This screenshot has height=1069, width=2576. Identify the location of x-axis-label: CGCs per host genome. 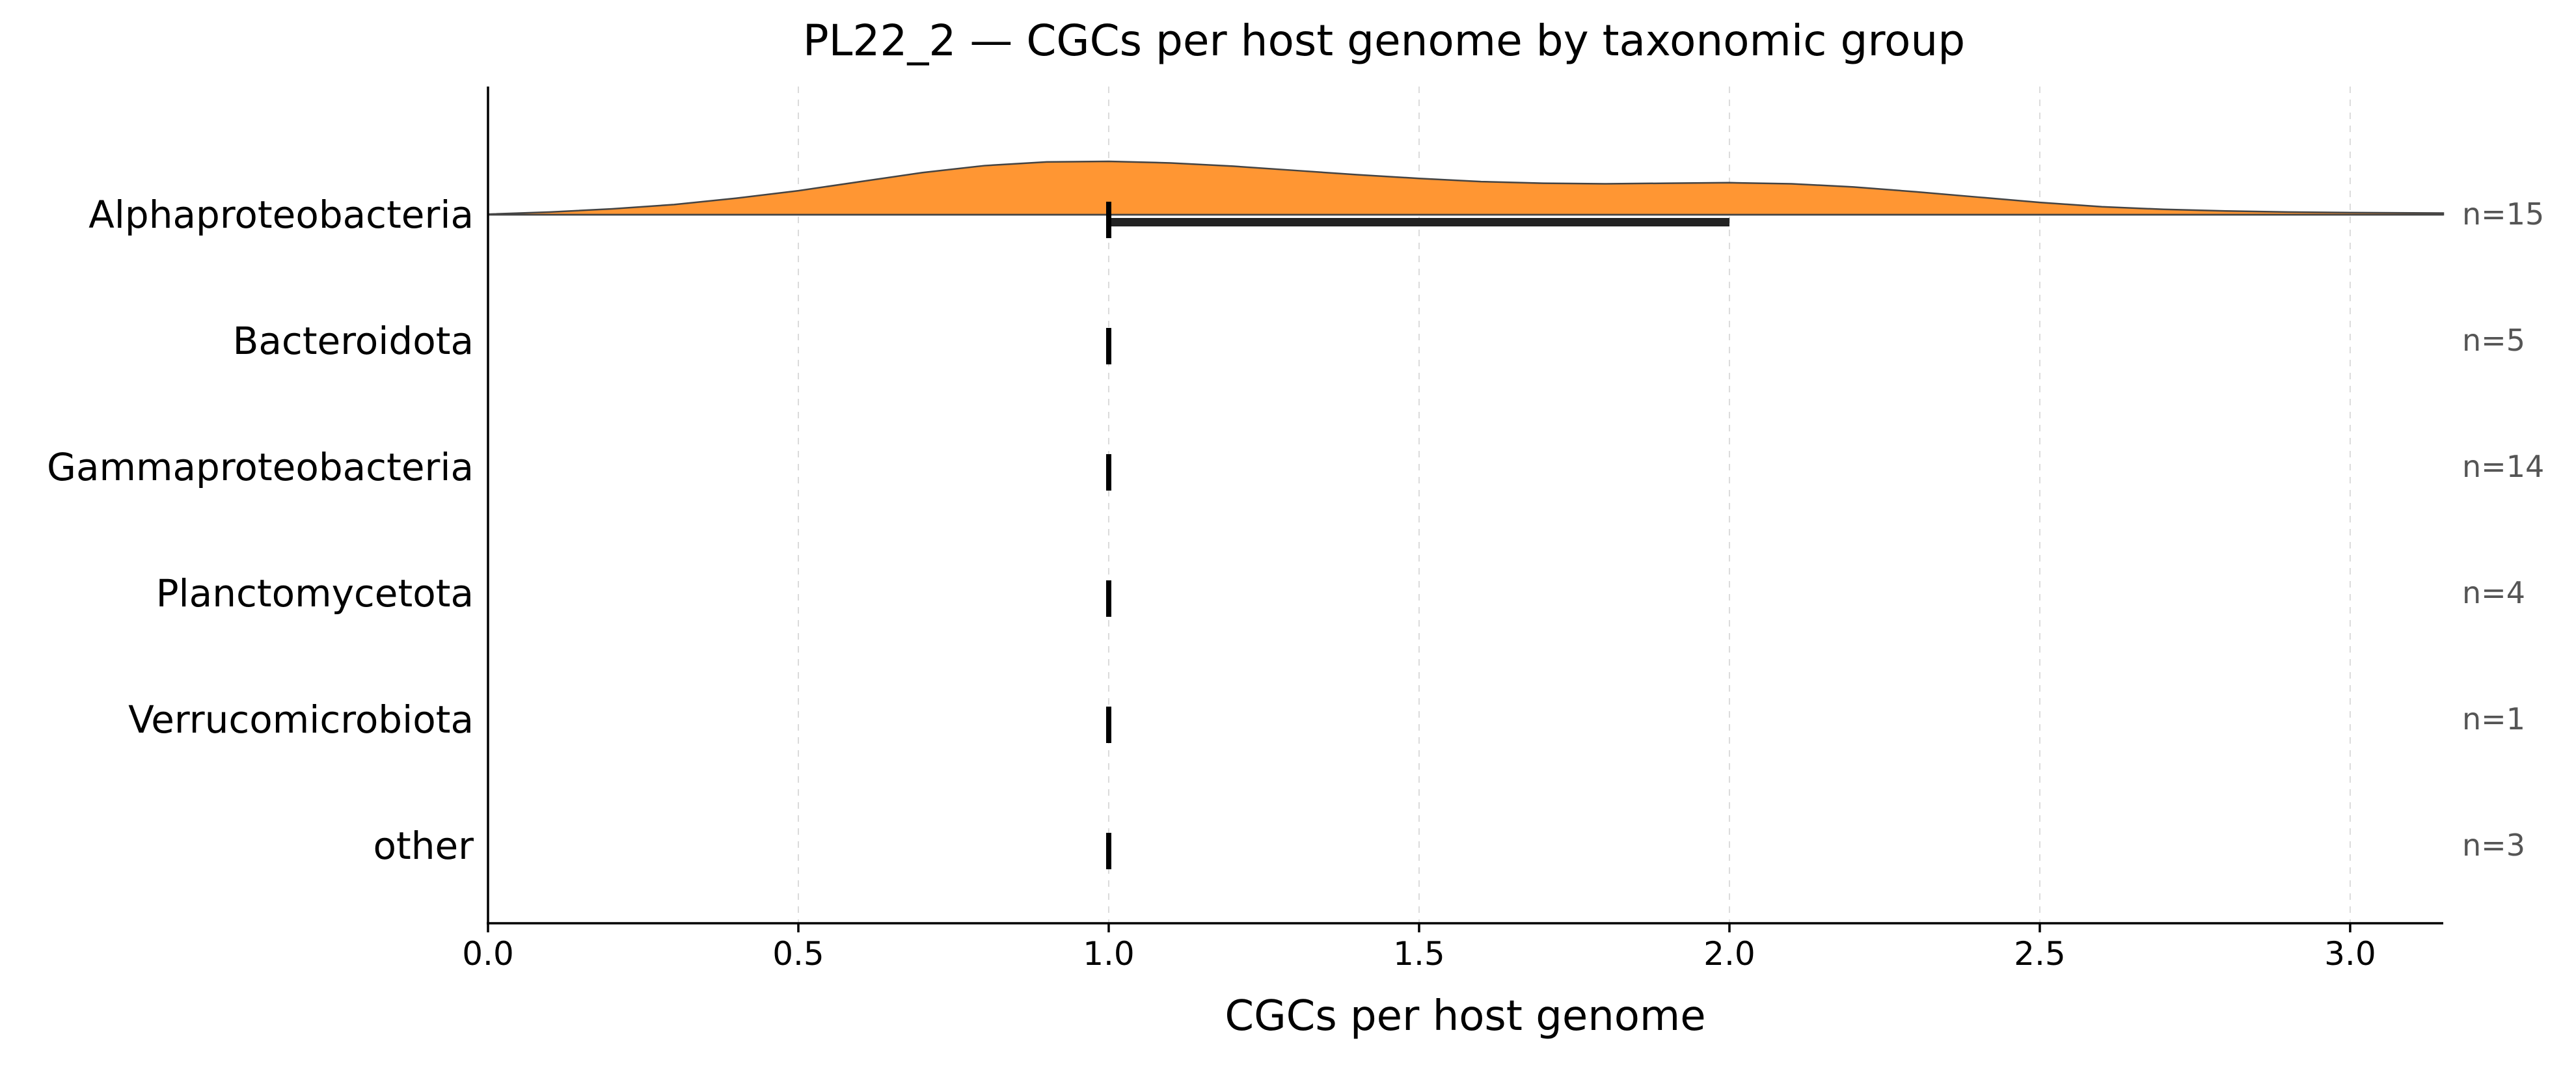
(1465, 1016).